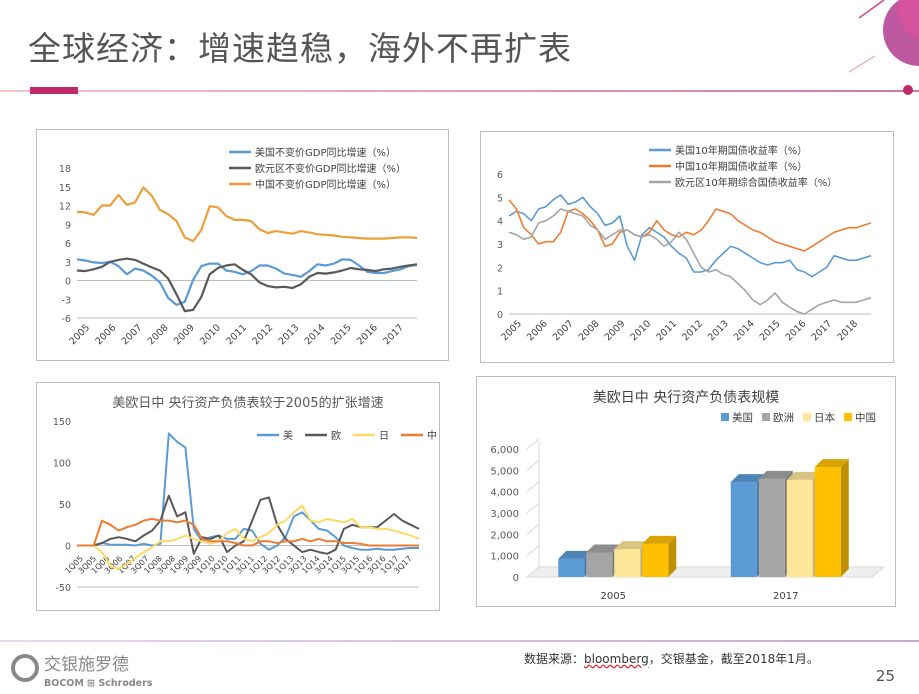 The width and height of the screenshot is (919, 694). What do you see at coordinates (210, 334) in the screenshot?
I see `x-tick-label: 2010` at bounding box center [210, 334].